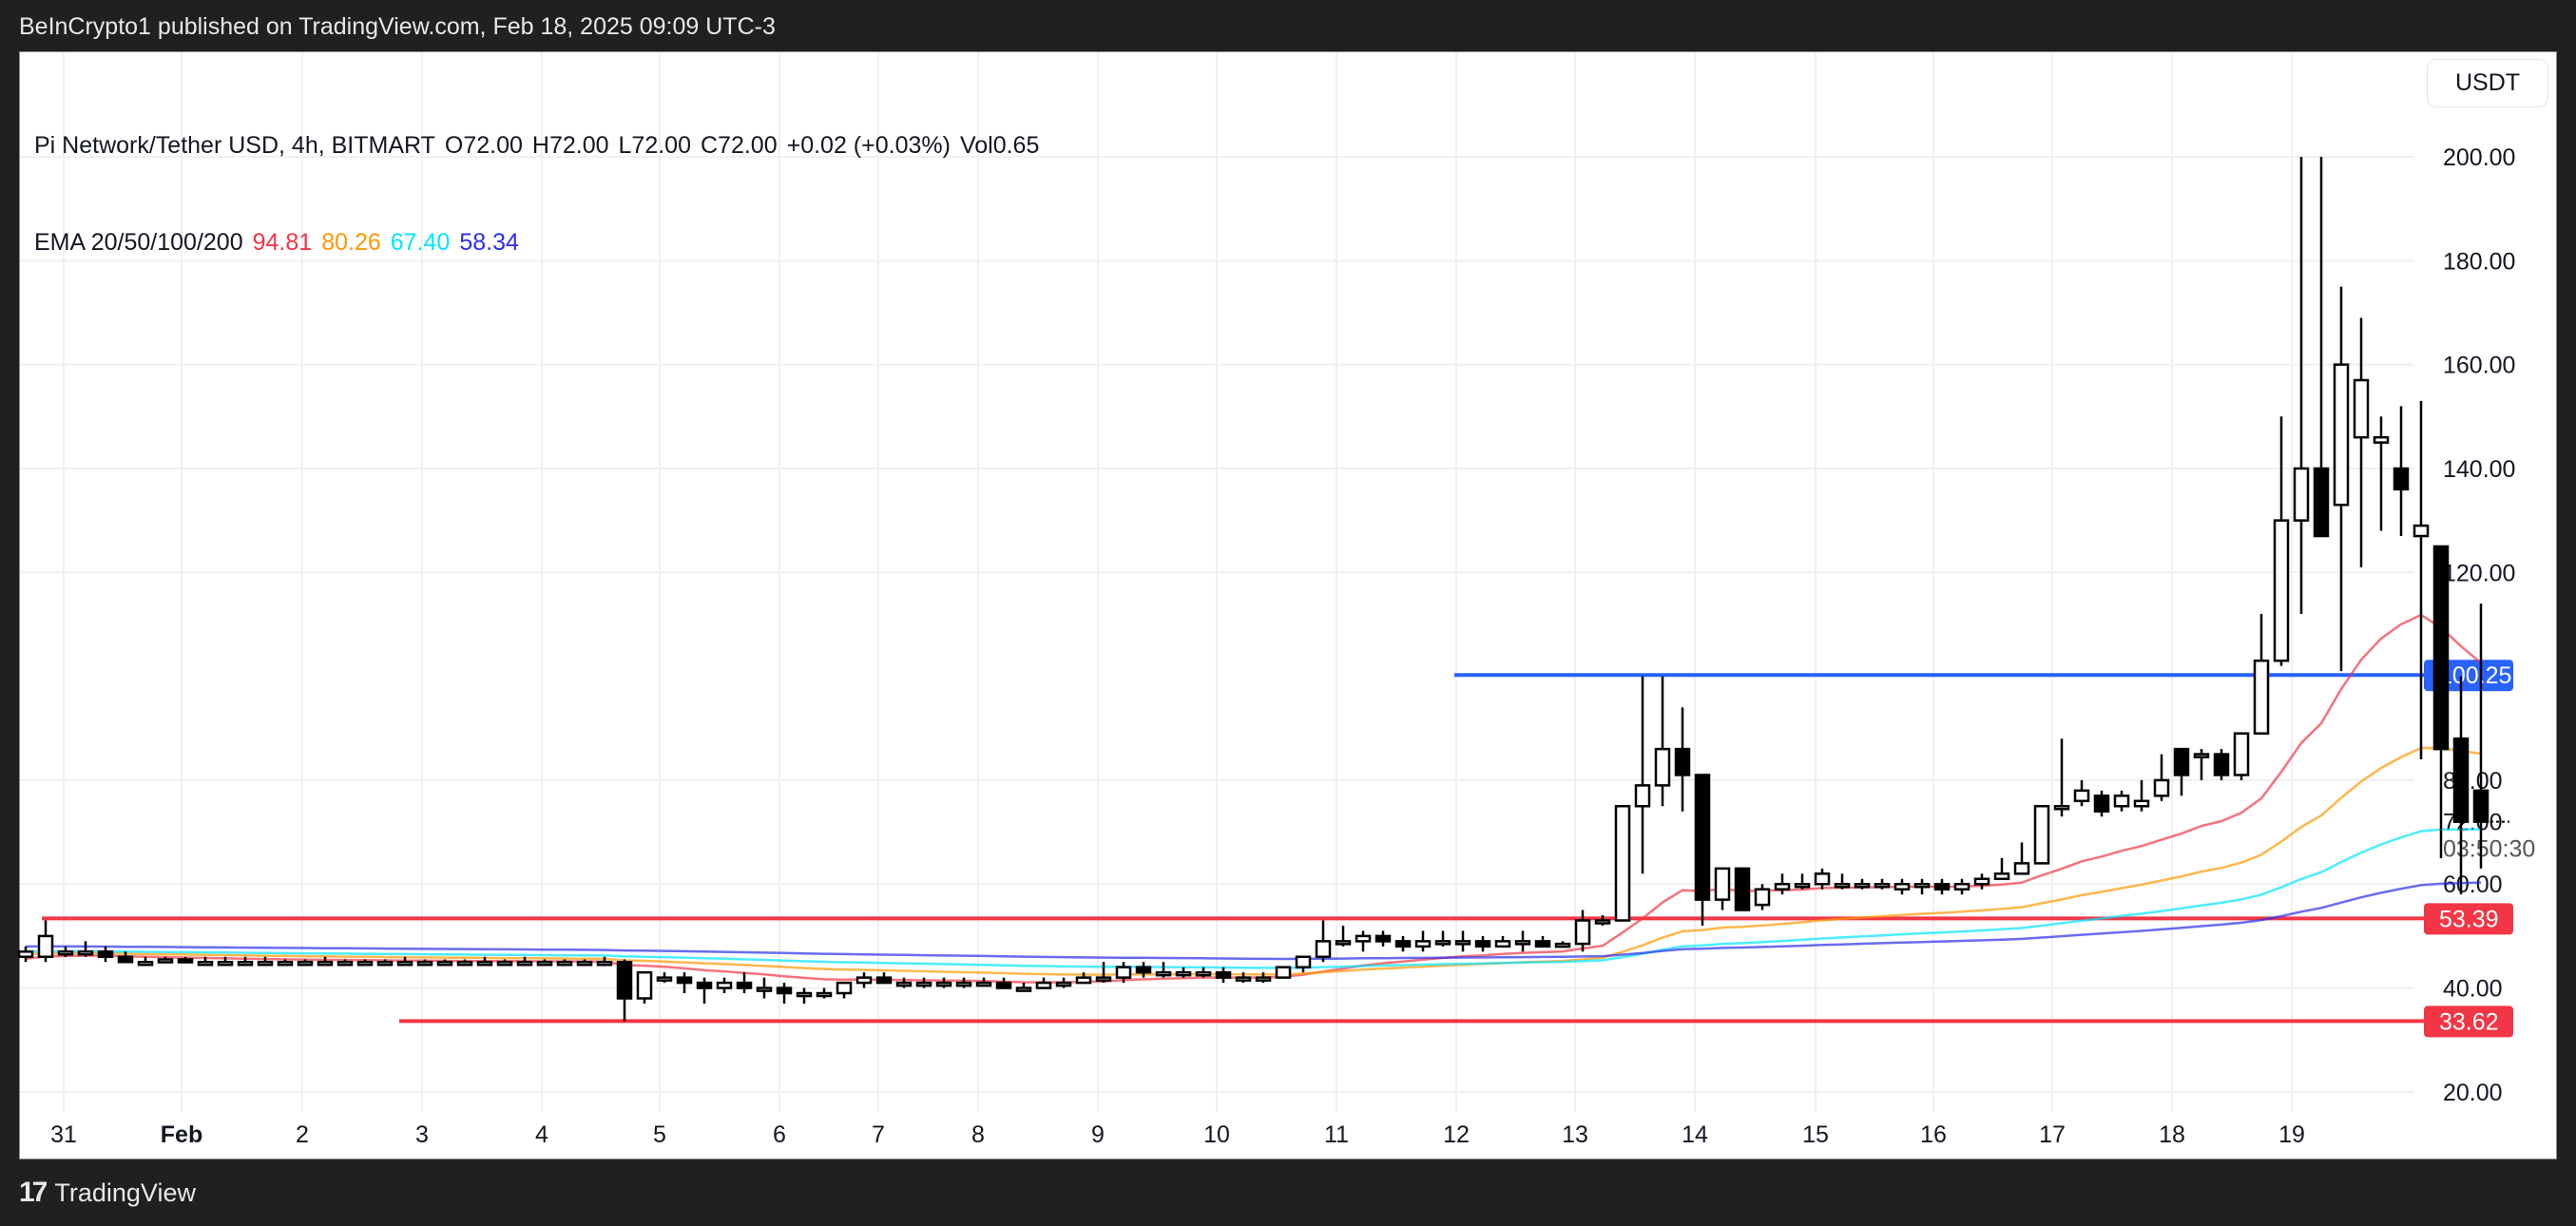 The image size is (2576, 1226). What do you see at coordinates (234, 145) in the screenshot?
I see `symbol-label: Pi Network/Tether USD, 4h, BITMART` at bounding box center [234, 145].